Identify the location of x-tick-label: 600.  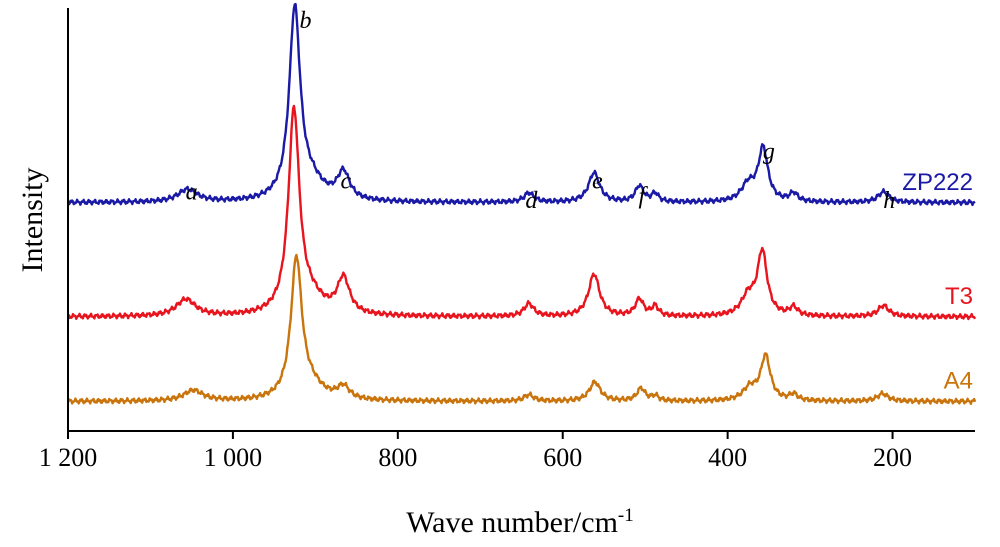
(562, 457).